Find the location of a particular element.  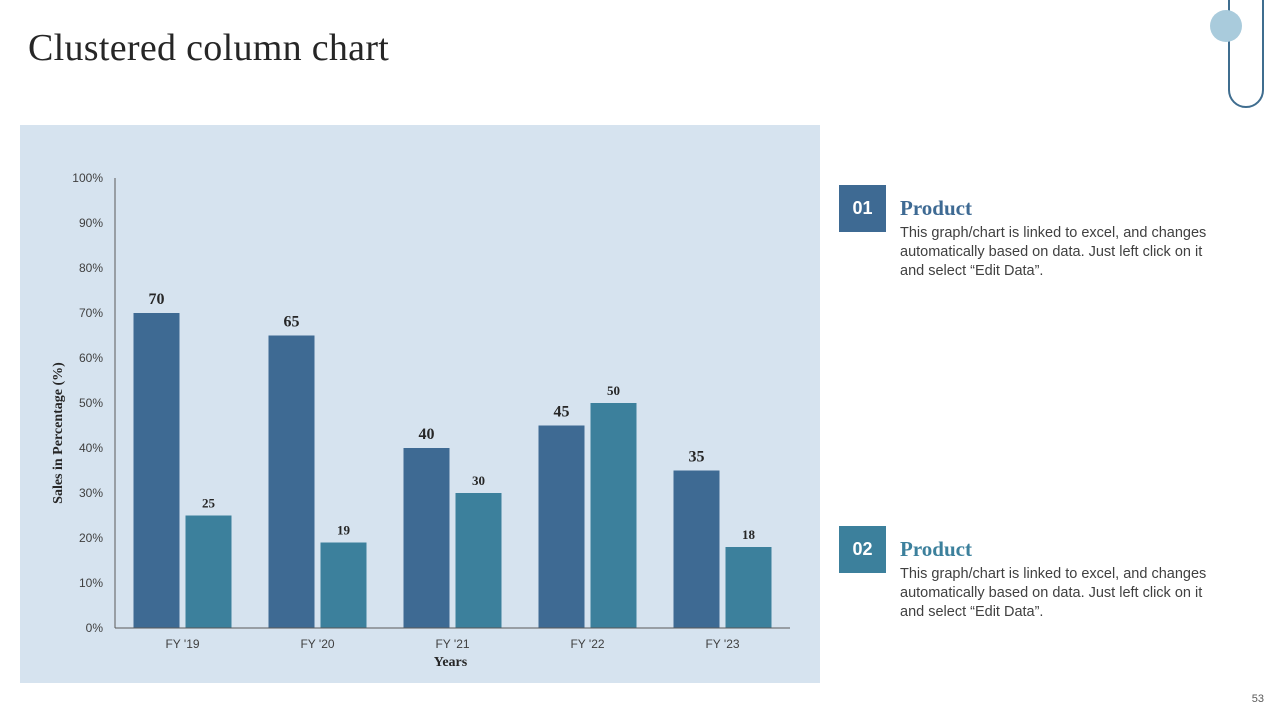

data-label: 30 is located at coordinates (478, 480).